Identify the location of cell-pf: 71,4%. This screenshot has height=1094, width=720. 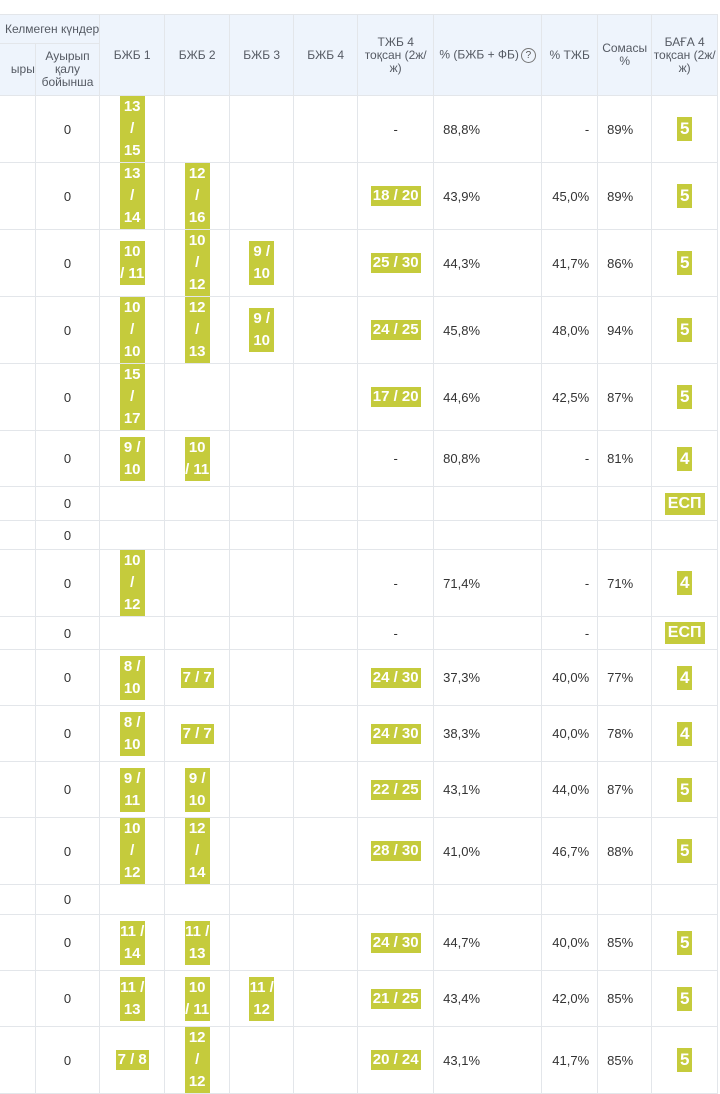
(488, 583).